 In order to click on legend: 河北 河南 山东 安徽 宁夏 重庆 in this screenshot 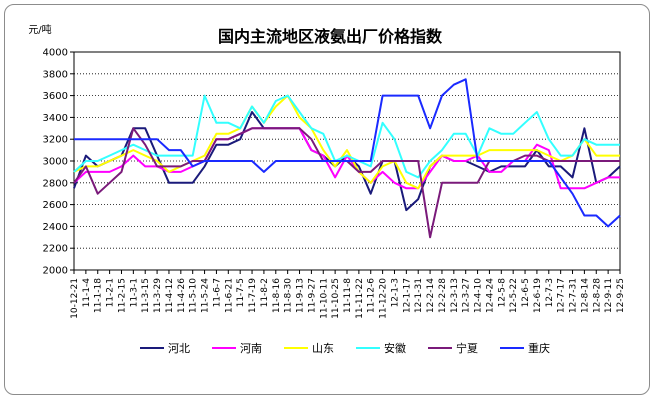, I will do `click(345, 348)`.